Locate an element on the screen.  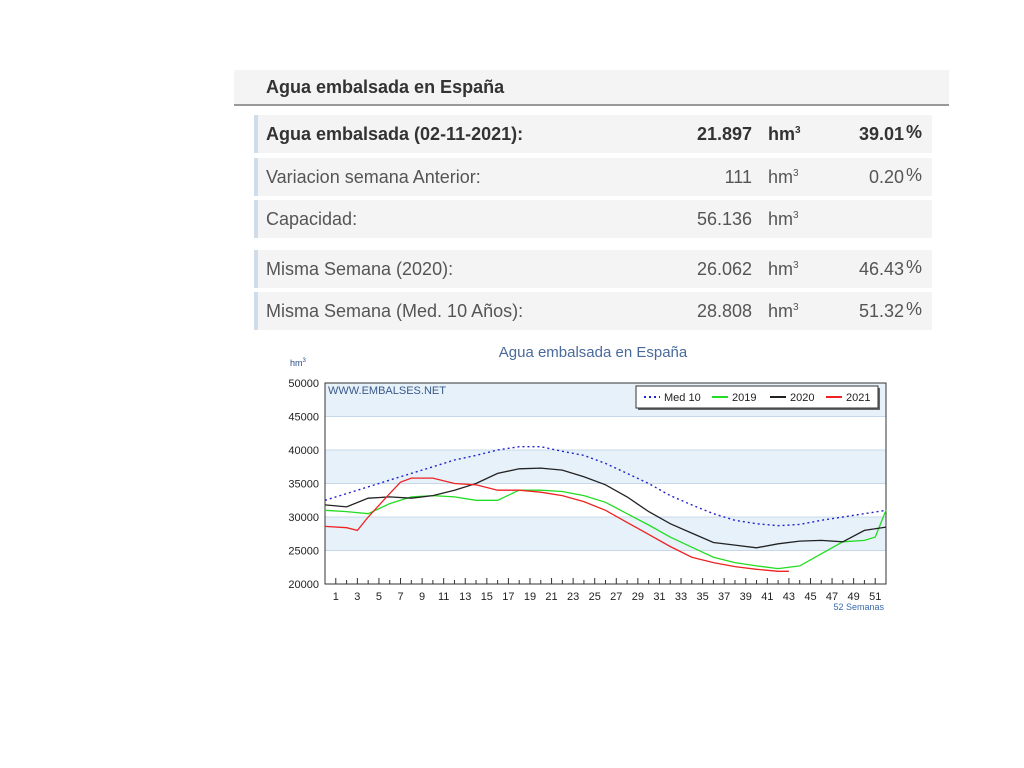
x-tick-label: 23 is located at coordinates (573, 597).